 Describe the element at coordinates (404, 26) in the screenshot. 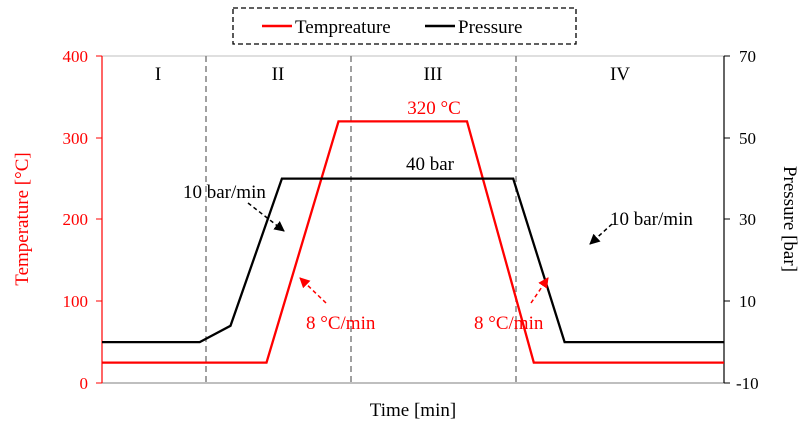

I see `legend: Tempreature Pressure` at that location.